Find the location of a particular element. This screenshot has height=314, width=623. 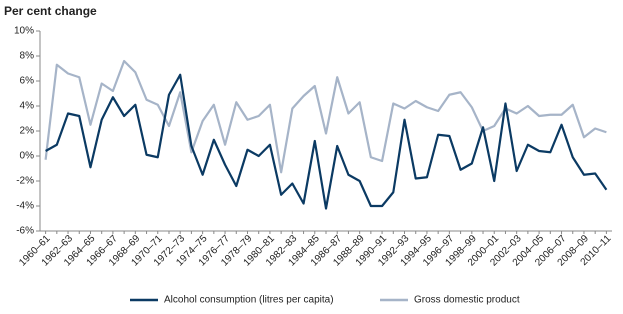

y-tick-label: 4% is located at coordinates (27, 106).